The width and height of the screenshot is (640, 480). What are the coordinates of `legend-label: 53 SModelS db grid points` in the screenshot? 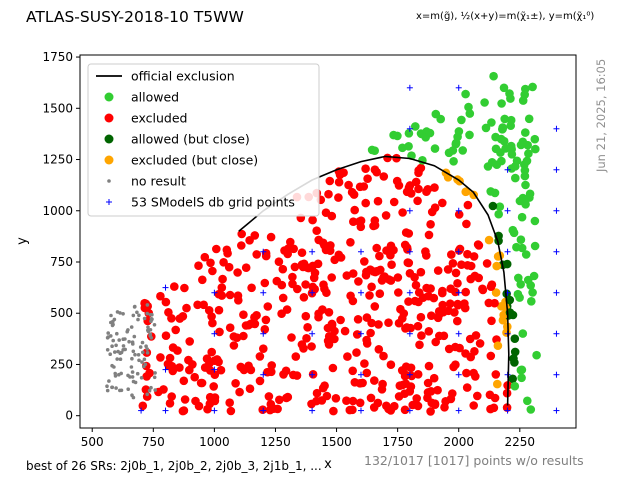 It's located at (213, 202).